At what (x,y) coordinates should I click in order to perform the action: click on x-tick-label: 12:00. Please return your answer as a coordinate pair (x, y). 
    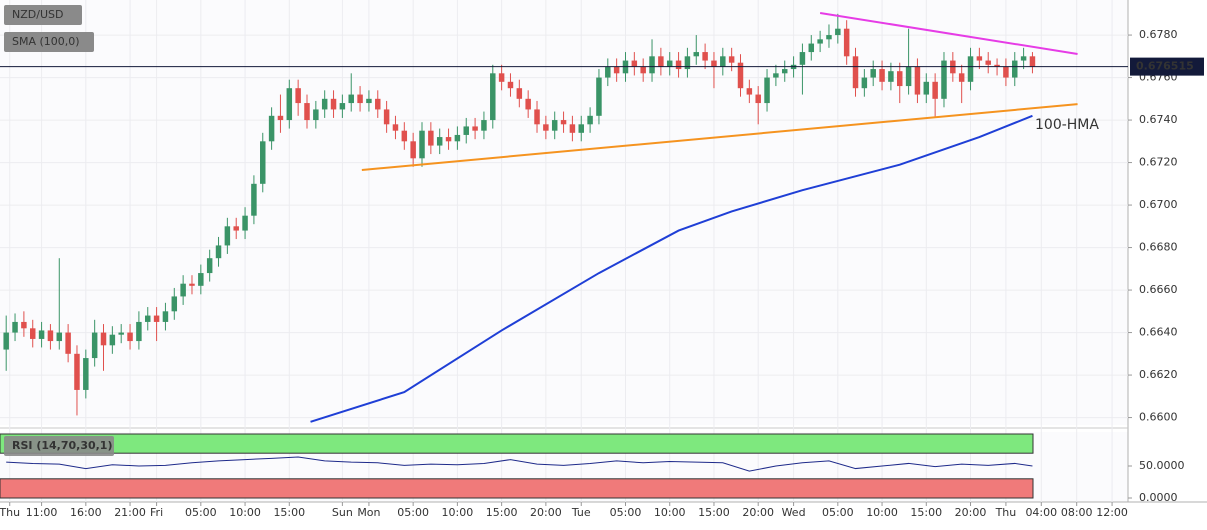
    Looking at the image, I should click on (1112, 512).